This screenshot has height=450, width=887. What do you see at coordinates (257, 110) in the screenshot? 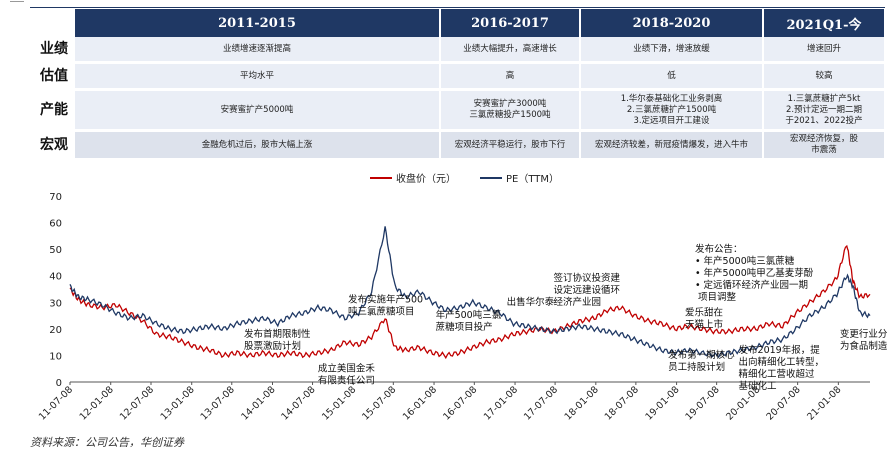
I see `table-cell: 安赛蜜扩产5000吨` at bounding box center [257, 110].